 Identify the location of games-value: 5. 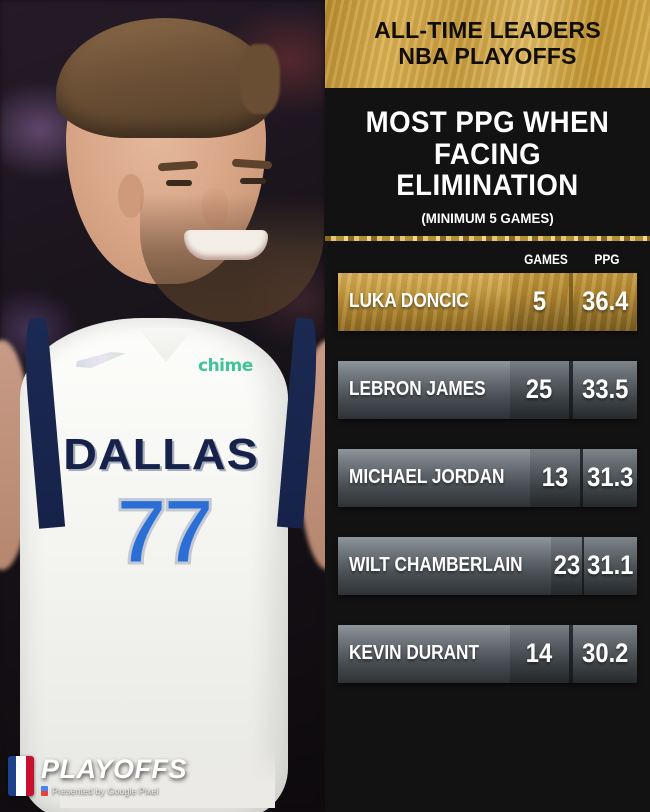
(539, 301).